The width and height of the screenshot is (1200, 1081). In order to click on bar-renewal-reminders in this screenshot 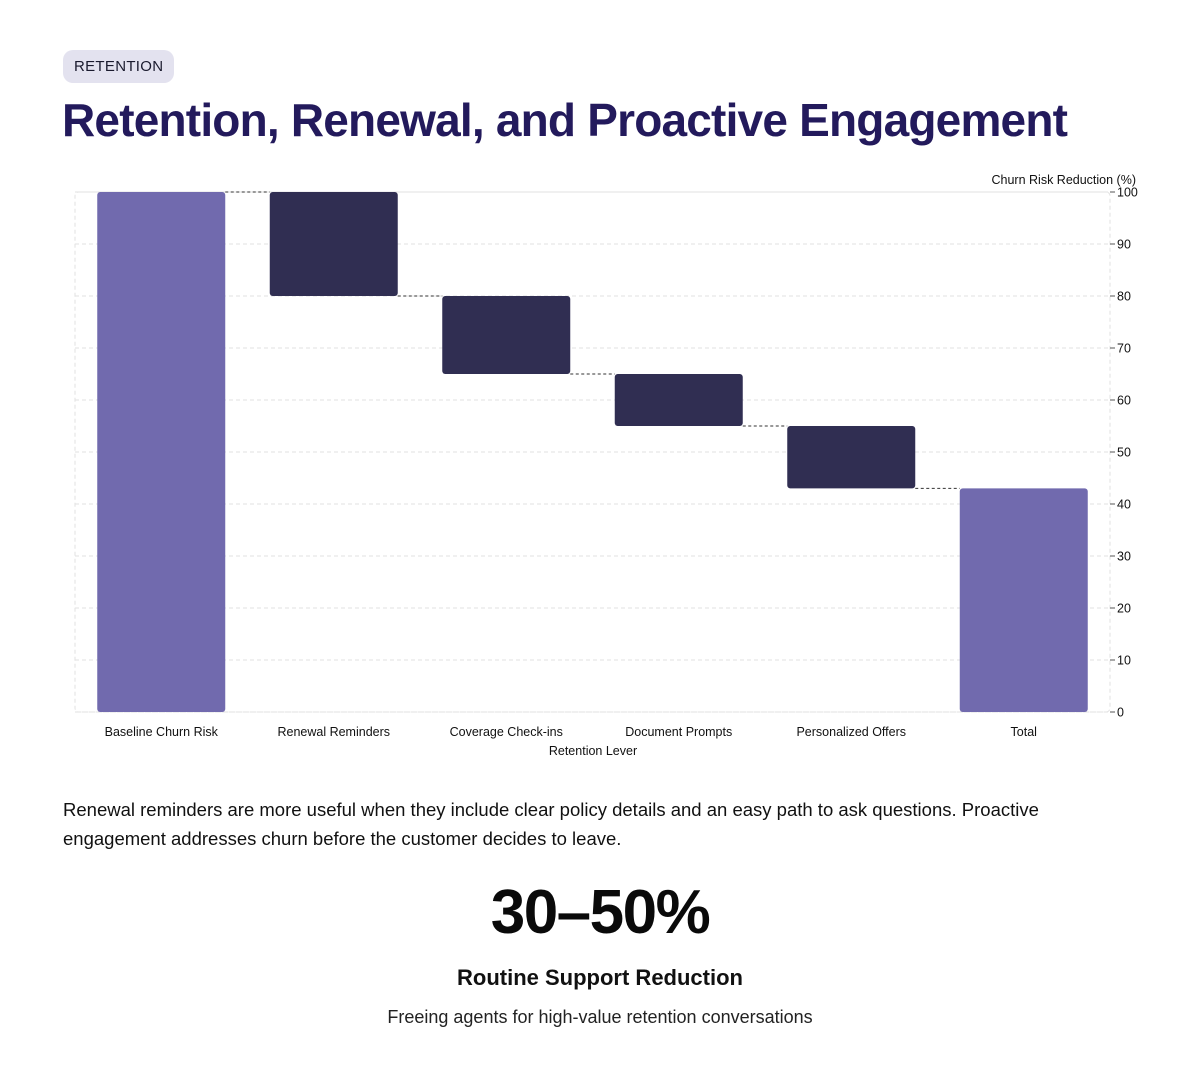, I will do `click(333, 244)`.